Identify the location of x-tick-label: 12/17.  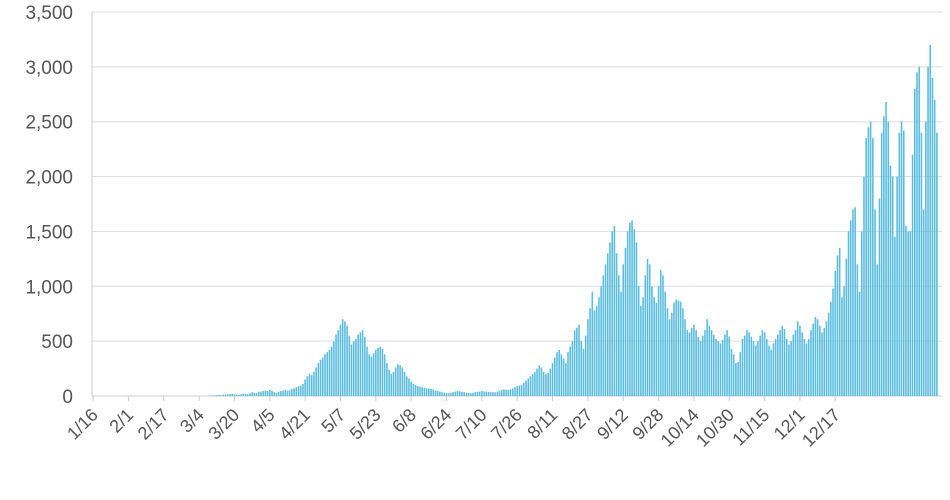
(821, 428).